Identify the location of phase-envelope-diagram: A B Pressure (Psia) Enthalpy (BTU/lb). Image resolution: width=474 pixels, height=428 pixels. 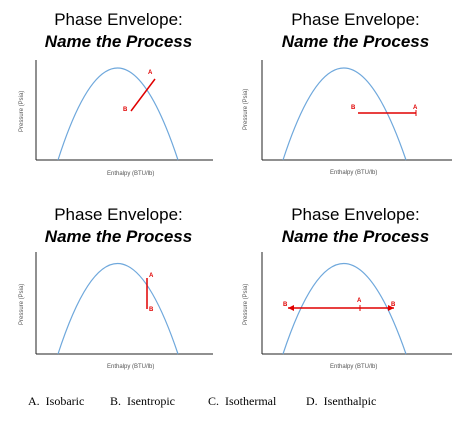
(116, 311).